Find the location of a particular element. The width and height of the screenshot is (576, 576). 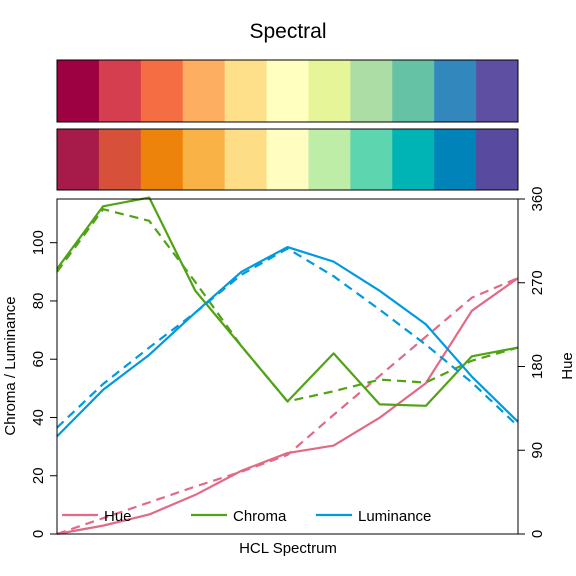

legend-label-chroma: Chroma is located at coordinates (260, 516).